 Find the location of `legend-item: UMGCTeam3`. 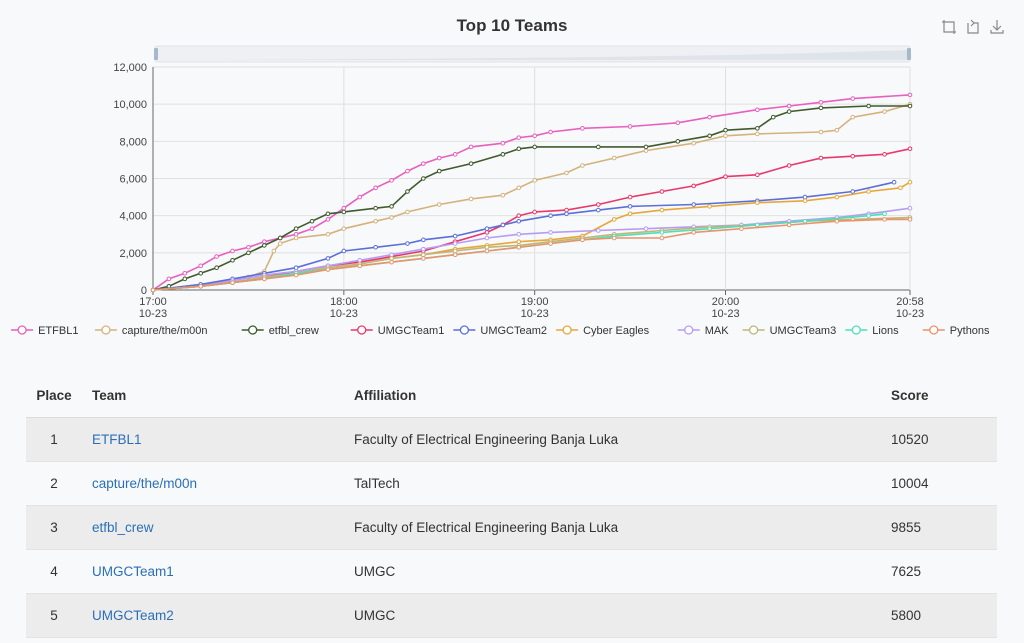

legend-item: UMGCTeam3 is located at coordinates (789, 331).